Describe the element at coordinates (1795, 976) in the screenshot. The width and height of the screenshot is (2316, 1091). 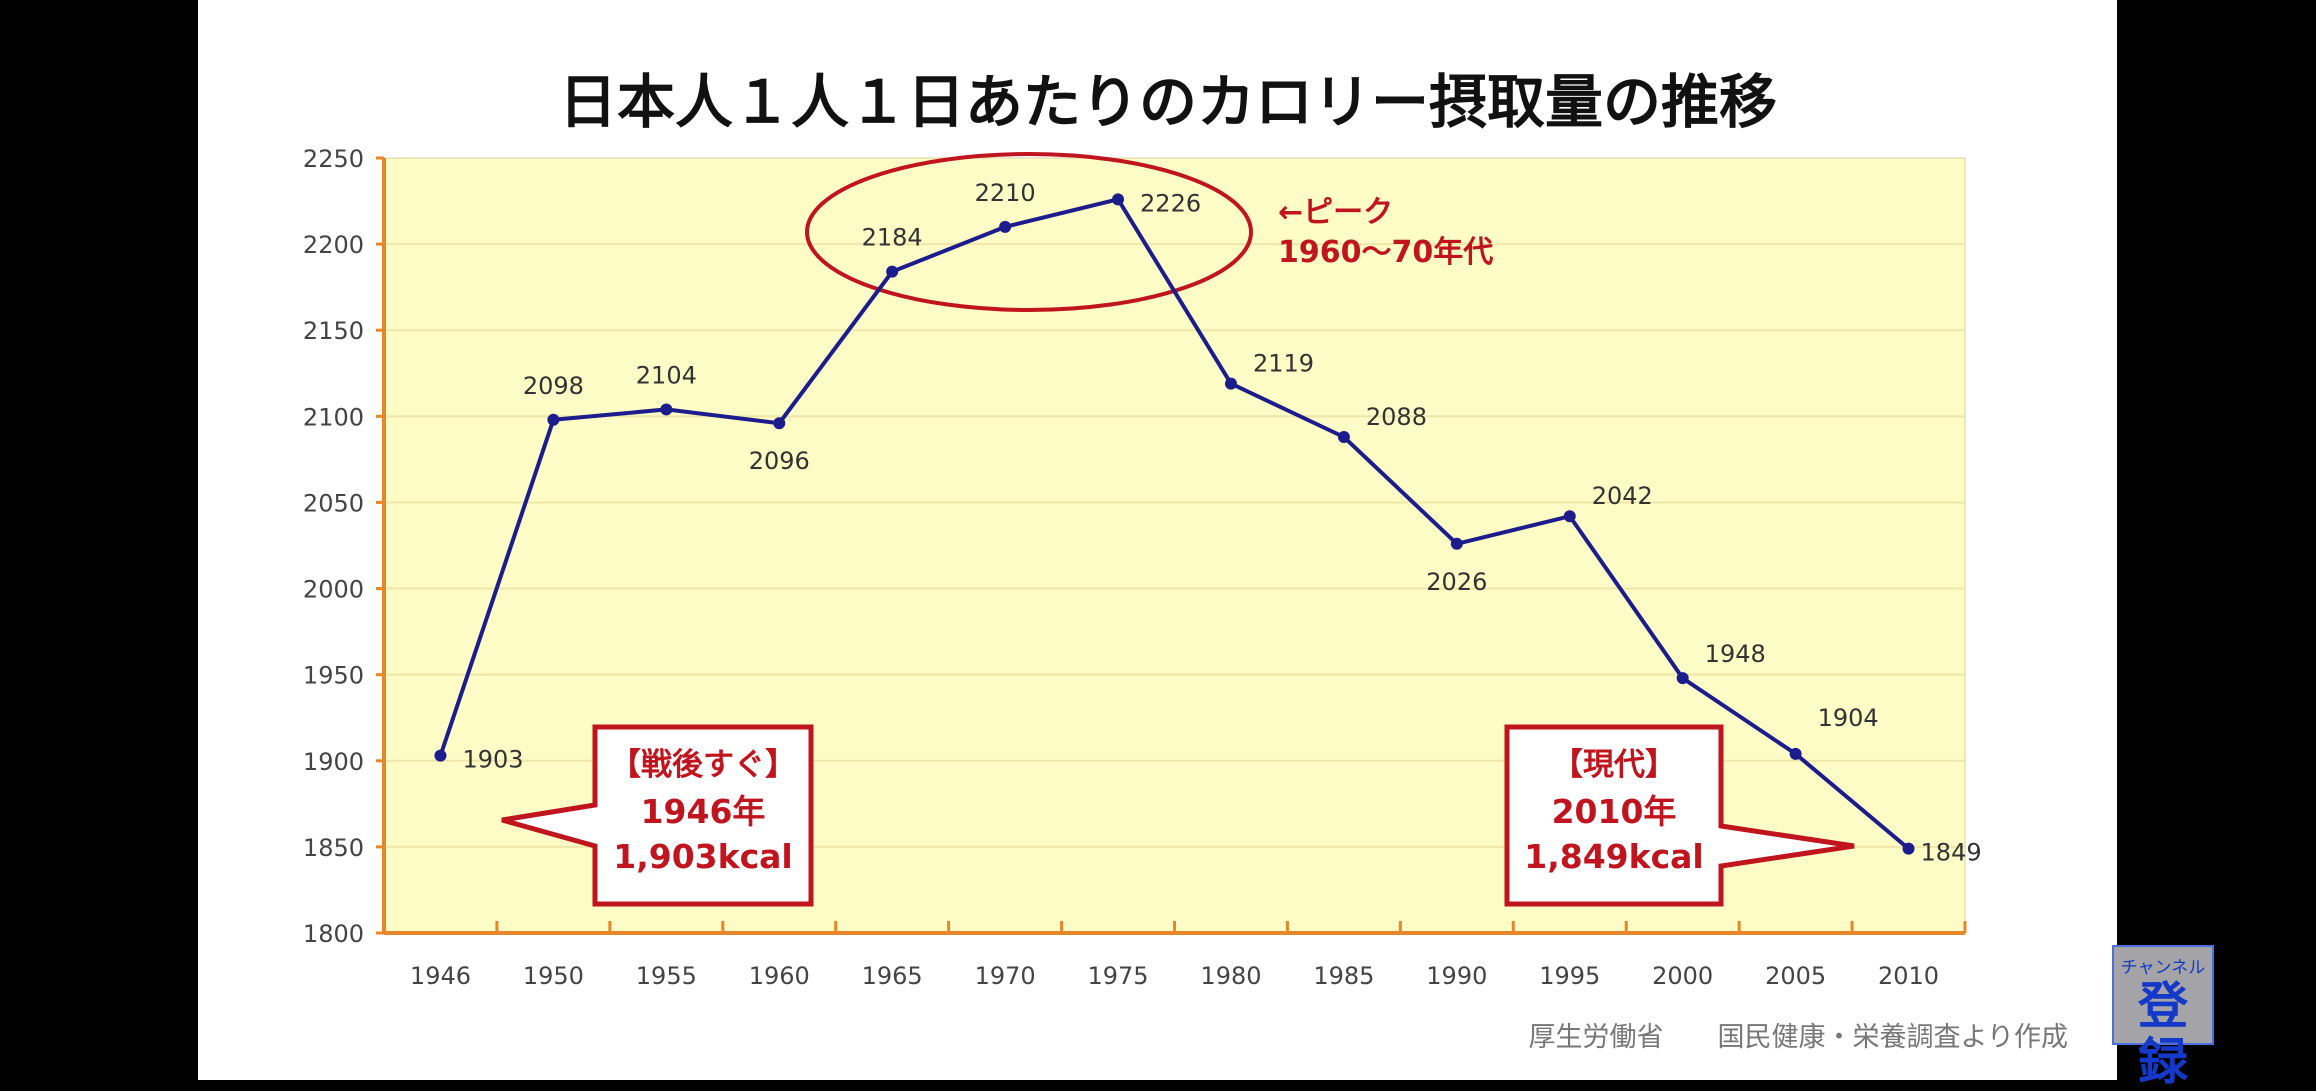
I see `x-tick-label: 2005` at that location.